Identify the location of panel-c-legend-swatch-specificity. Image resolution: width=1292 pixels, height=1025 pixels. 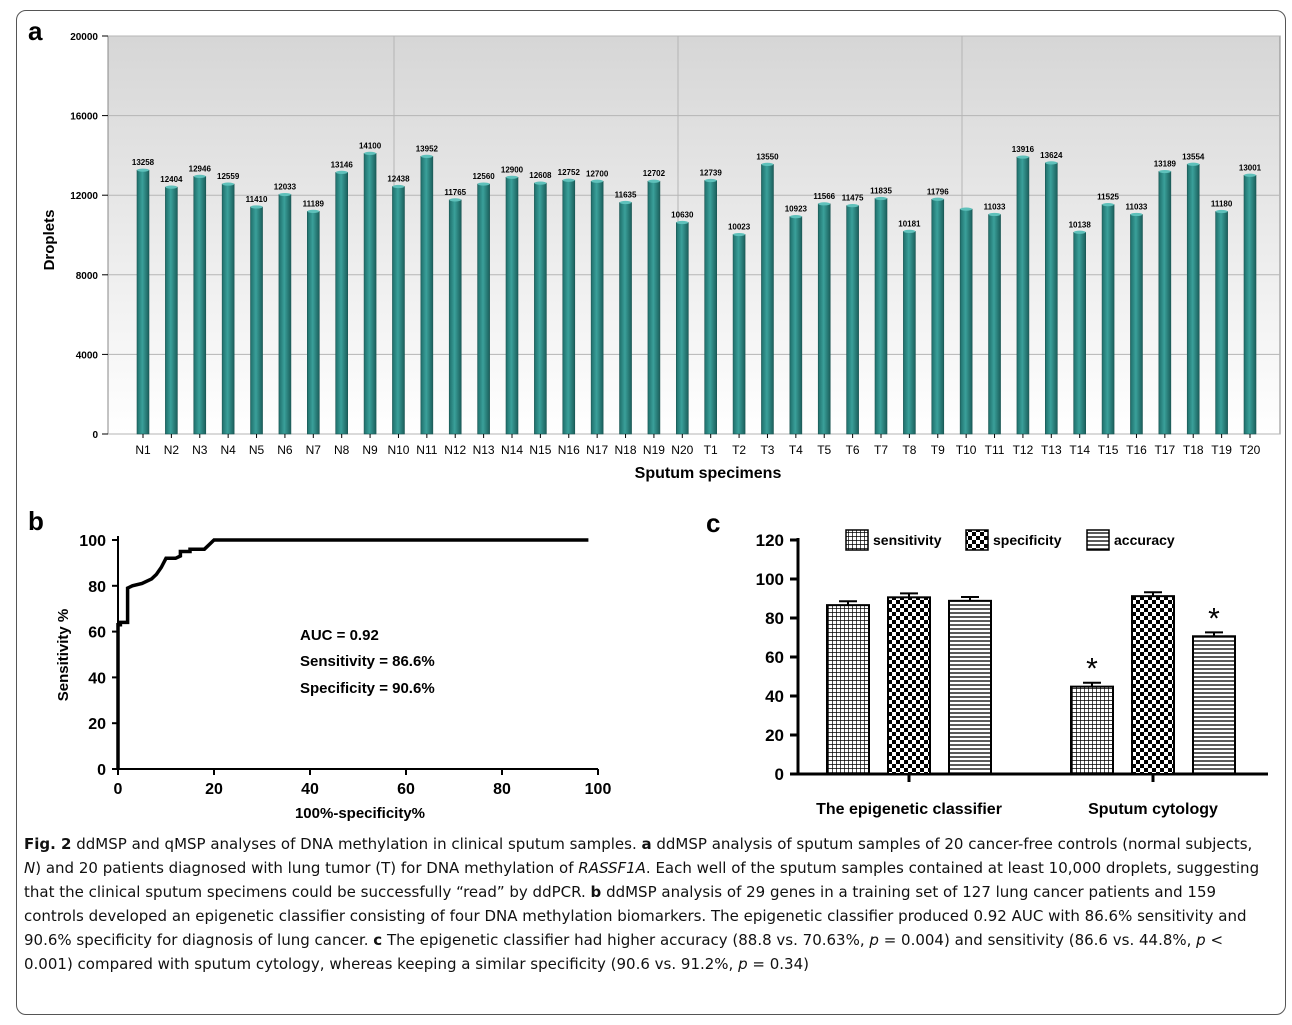
(977, 540).